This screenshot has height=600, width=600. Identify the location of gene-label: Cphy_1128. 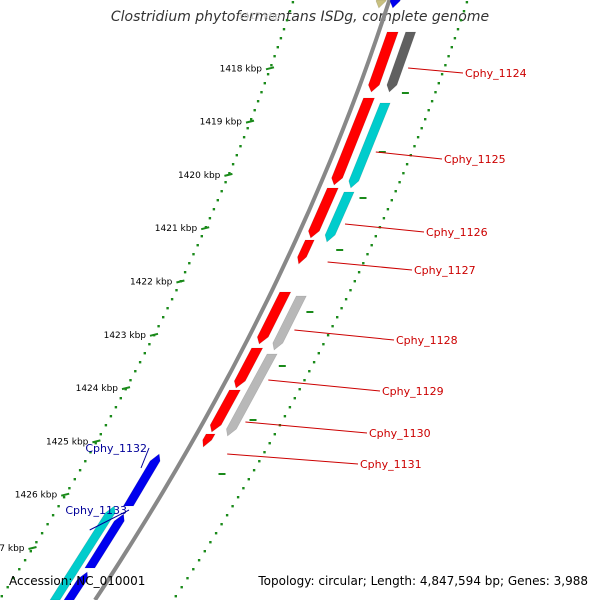
(427, 340).